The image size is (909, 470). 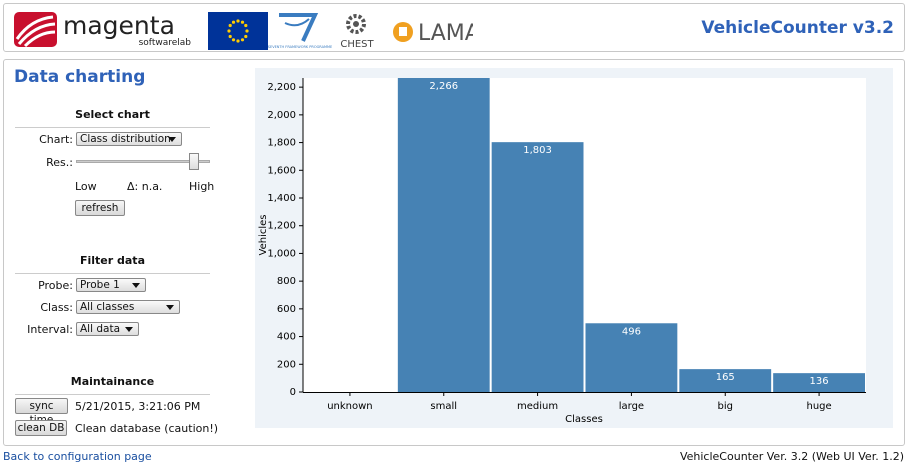 I want to click on probe-select: Probe 1, so click(x=111, y=285).